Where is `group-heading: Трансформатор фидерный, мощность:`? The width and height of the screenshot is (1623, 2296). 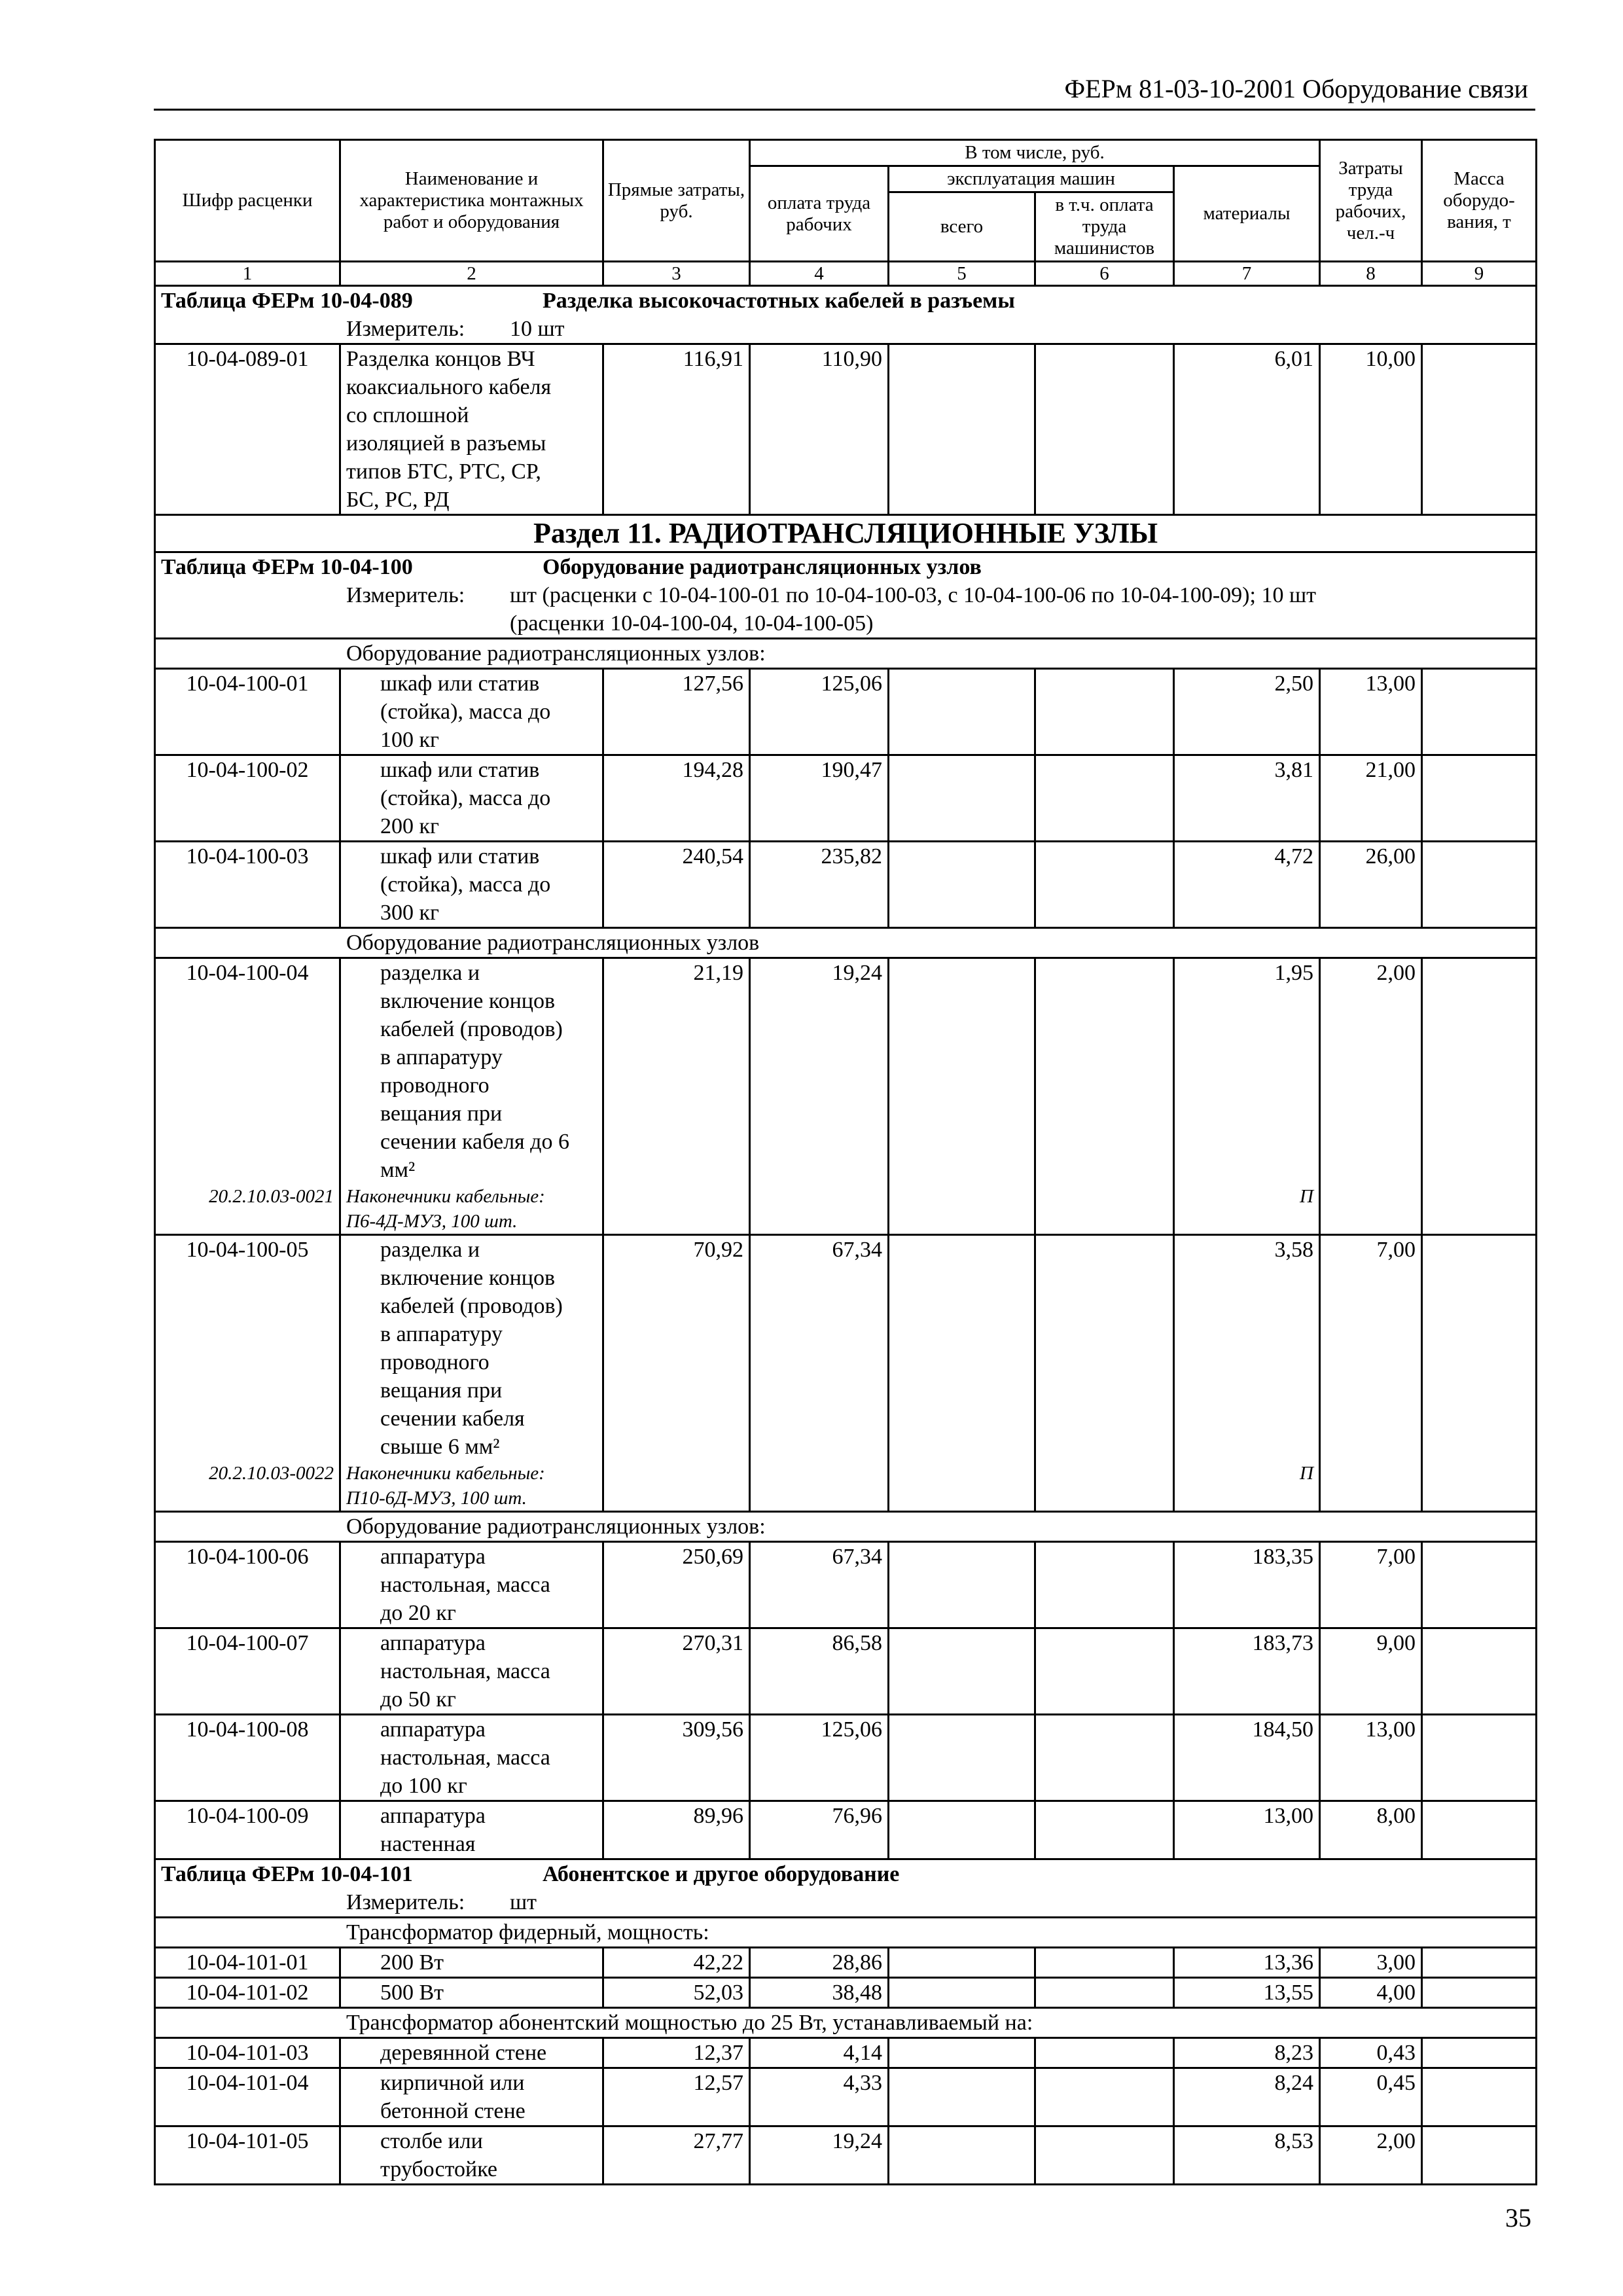 group-heading: Трансформатор фидерный, мощность: is located at coordinates (845, 1932).